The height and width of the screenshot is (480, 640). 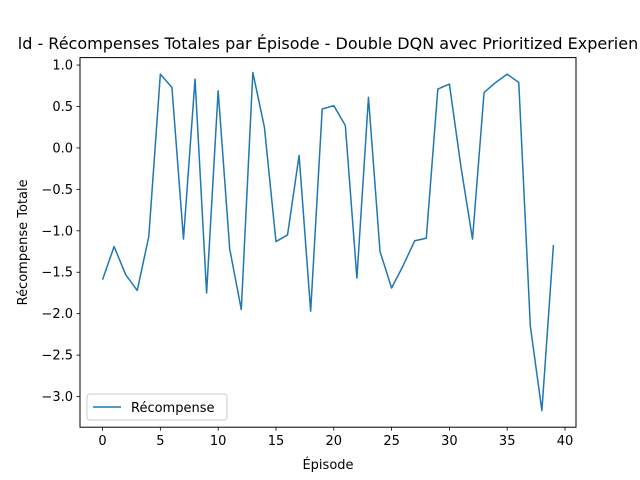 I want to click on y-tick-label: 0.5, so click(x=62, y=107).